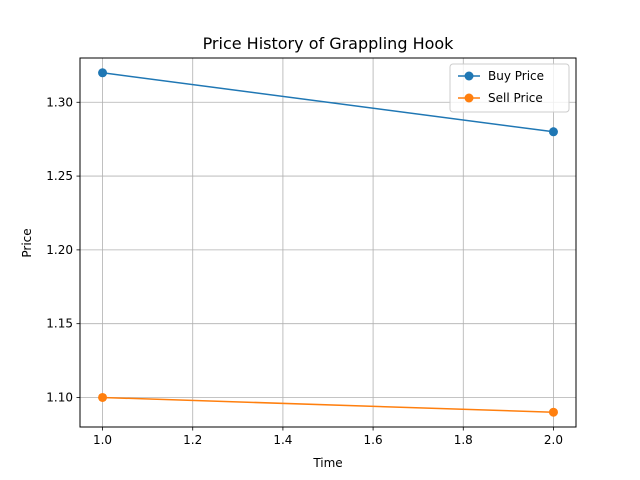  Describe the element at coordinates (329, 43) in the screenshot. I see `chart-title: Price History of Grappling Hook` at that location.